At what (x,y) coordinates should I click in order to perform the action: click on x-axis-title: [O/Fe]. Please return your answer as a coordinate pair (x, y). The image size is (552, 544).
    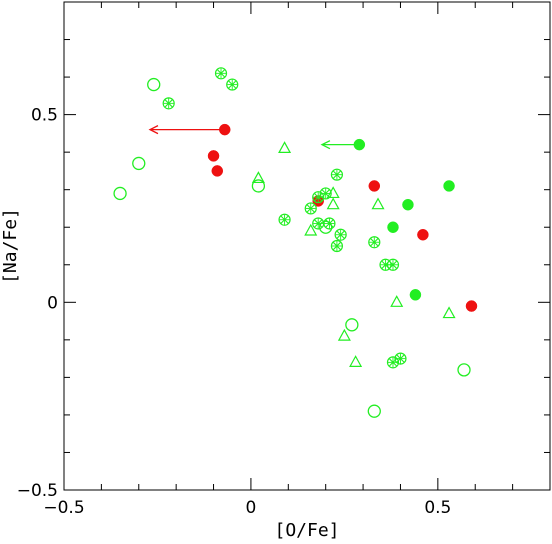
    Looking at the image, I should click on (306, 530).